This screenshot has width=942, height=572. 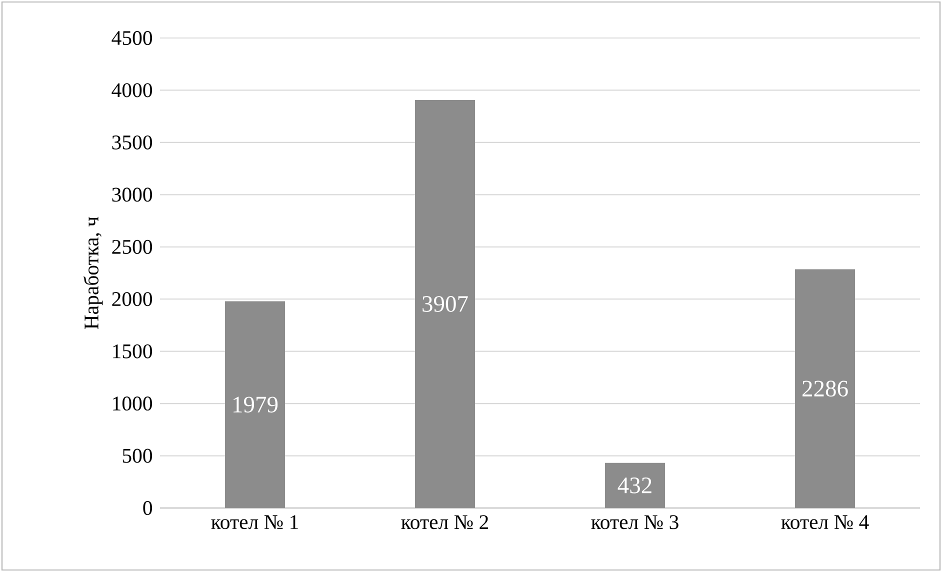 I want to click on y-tick-label: 500, so click(x=137, y=455).